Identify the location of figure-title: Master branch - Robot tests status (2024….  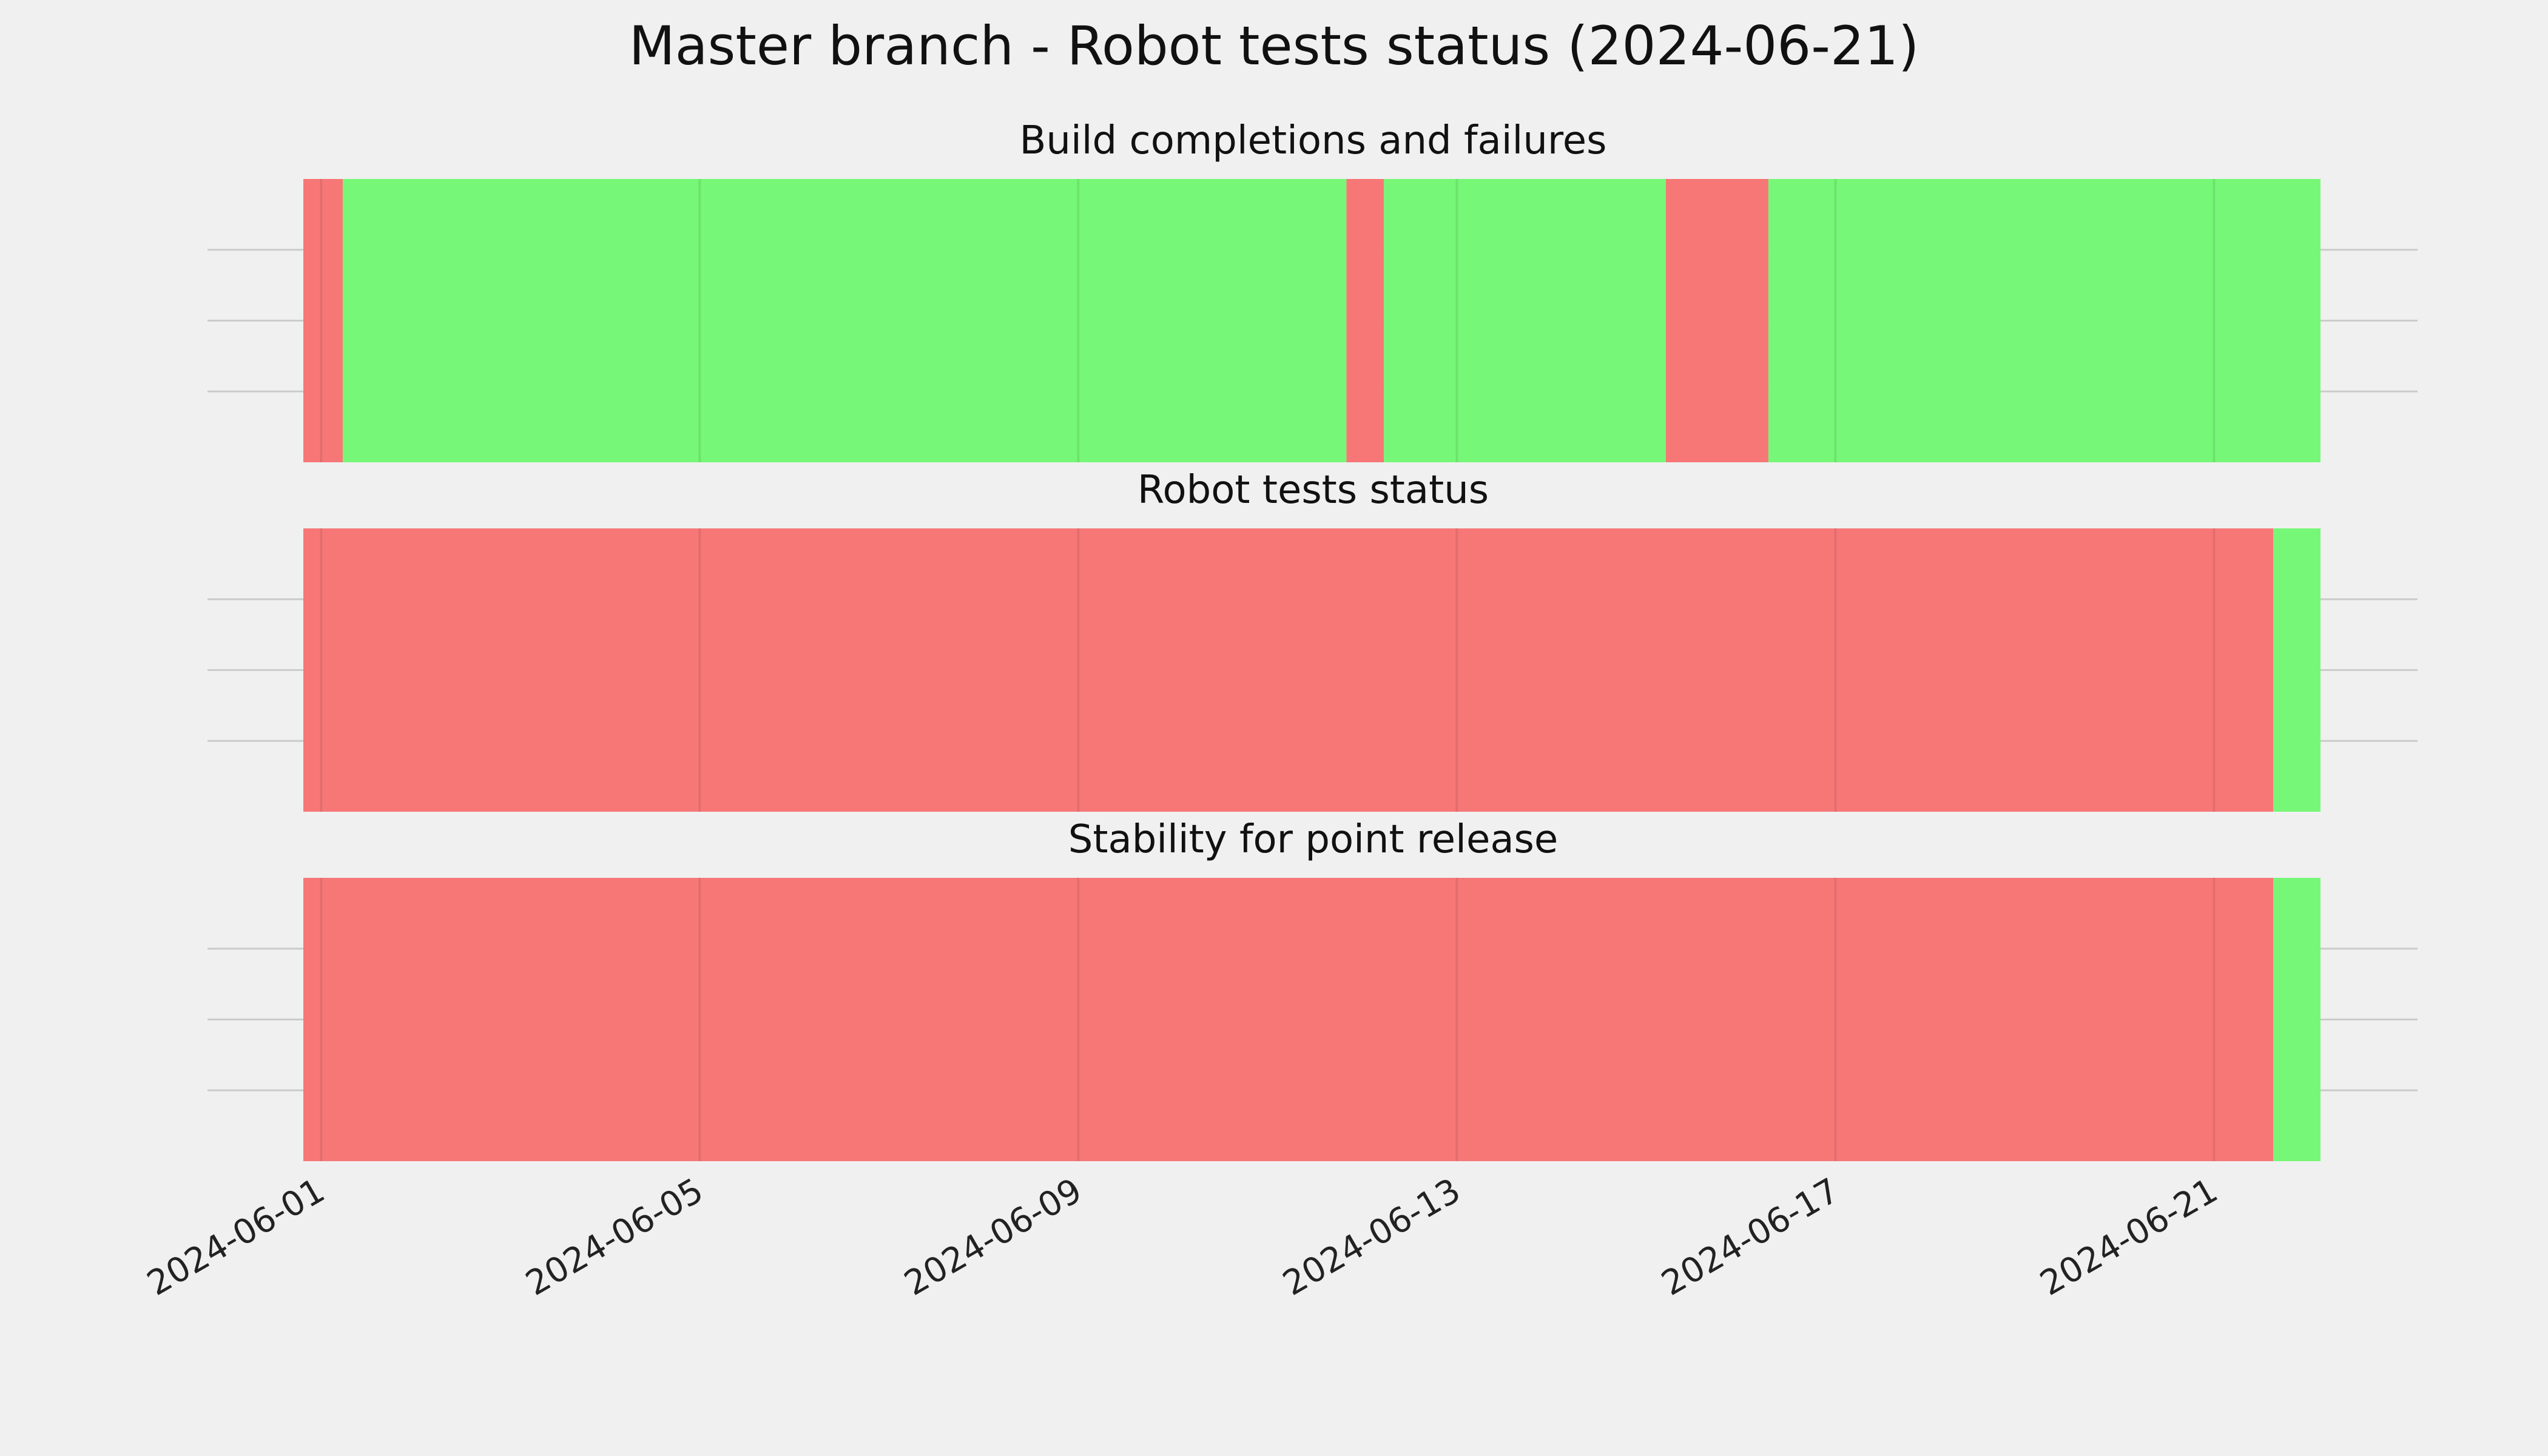
(1274, 46).